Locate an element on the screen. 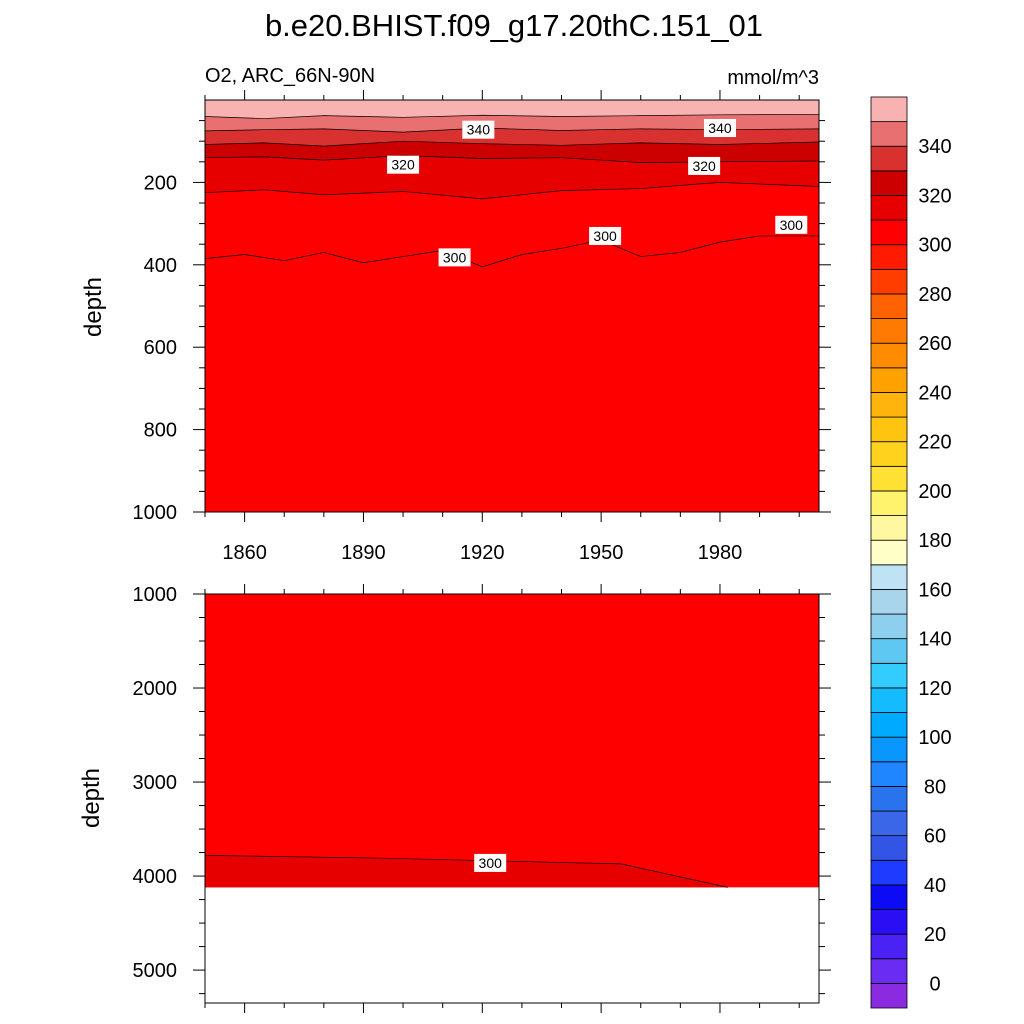 The height and width of the screenshot is (1024, 1024). contour-label-text: 320 is located at coordinates (704, 166).